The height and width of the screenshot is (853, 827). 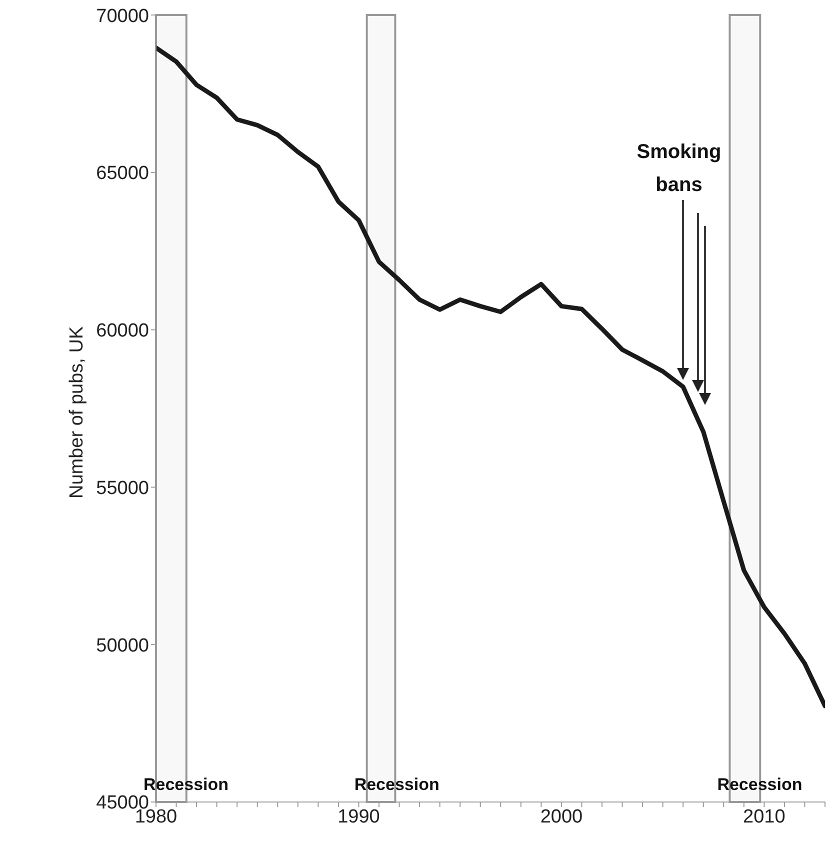 What do you see at coordinates (122, 16) in the screenshot?
I see `y-tick-label: 70000` at bounding box center [122, 16].